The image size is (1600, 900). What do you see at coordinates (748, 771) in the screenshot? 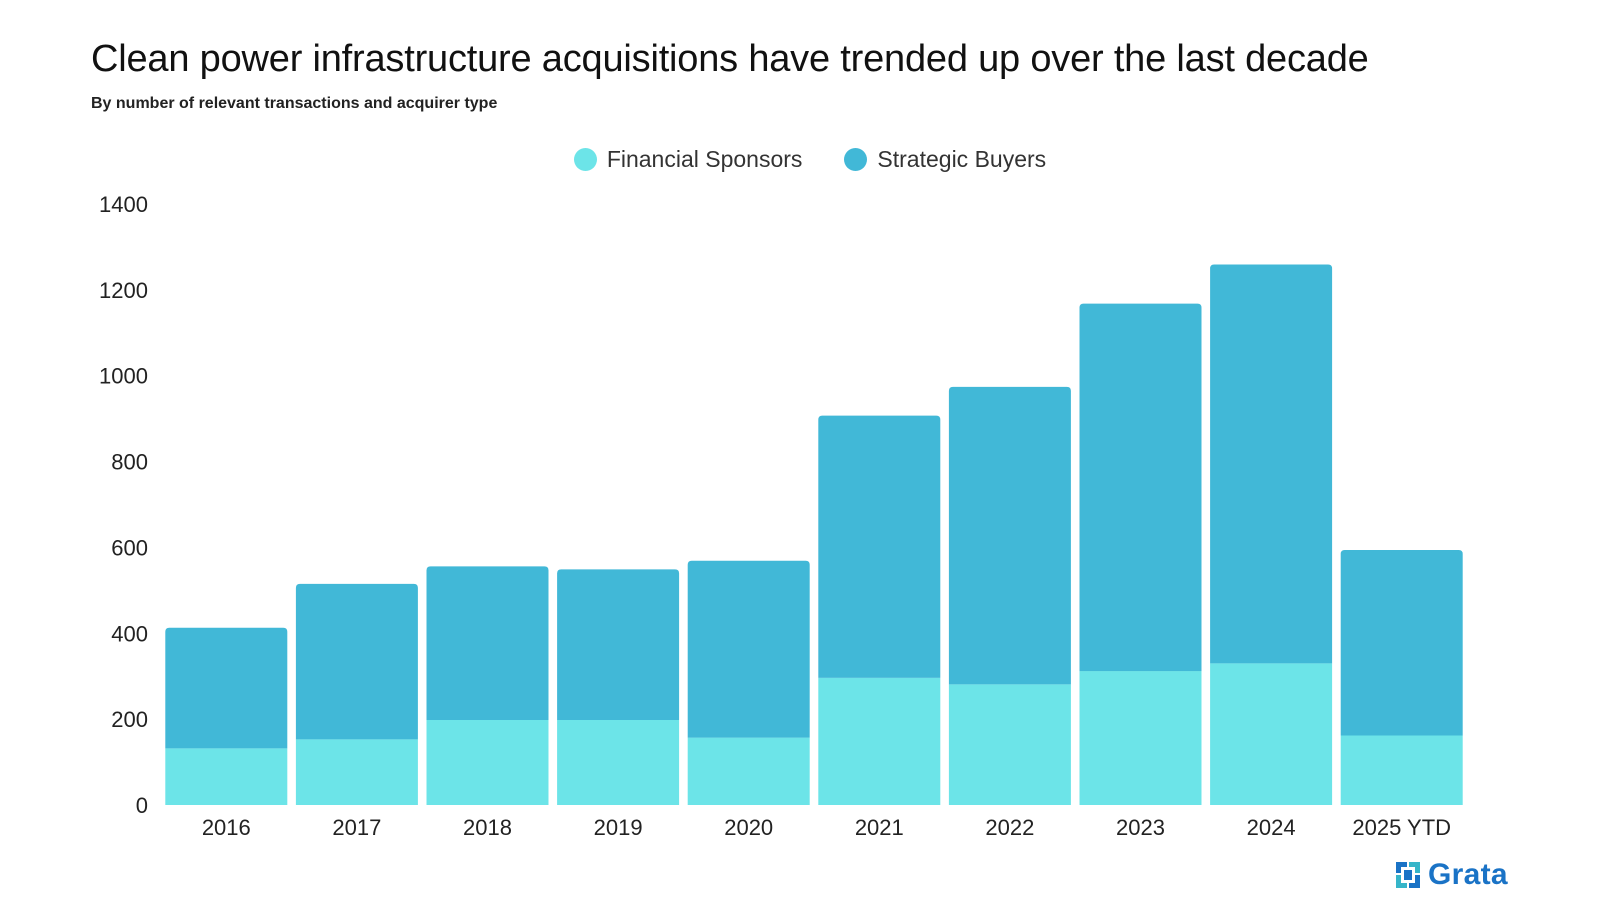
I see `bar-financial-sponsors-2020` at bounding box center [748, 771].